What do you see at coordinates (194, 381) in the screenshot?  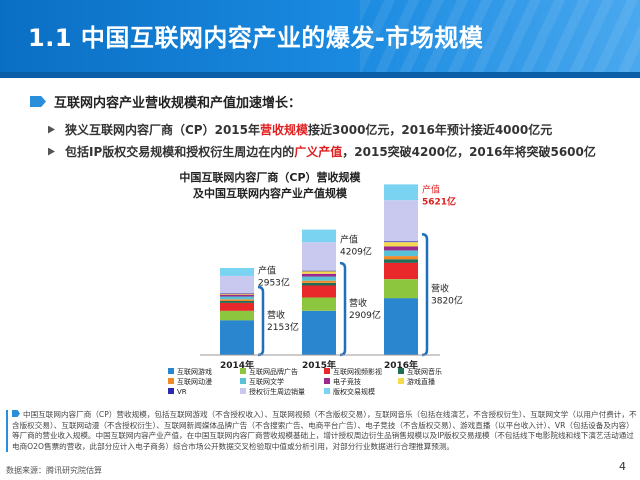 I see `legend-label: 互联网动漫` at bounding box center [194, 381].